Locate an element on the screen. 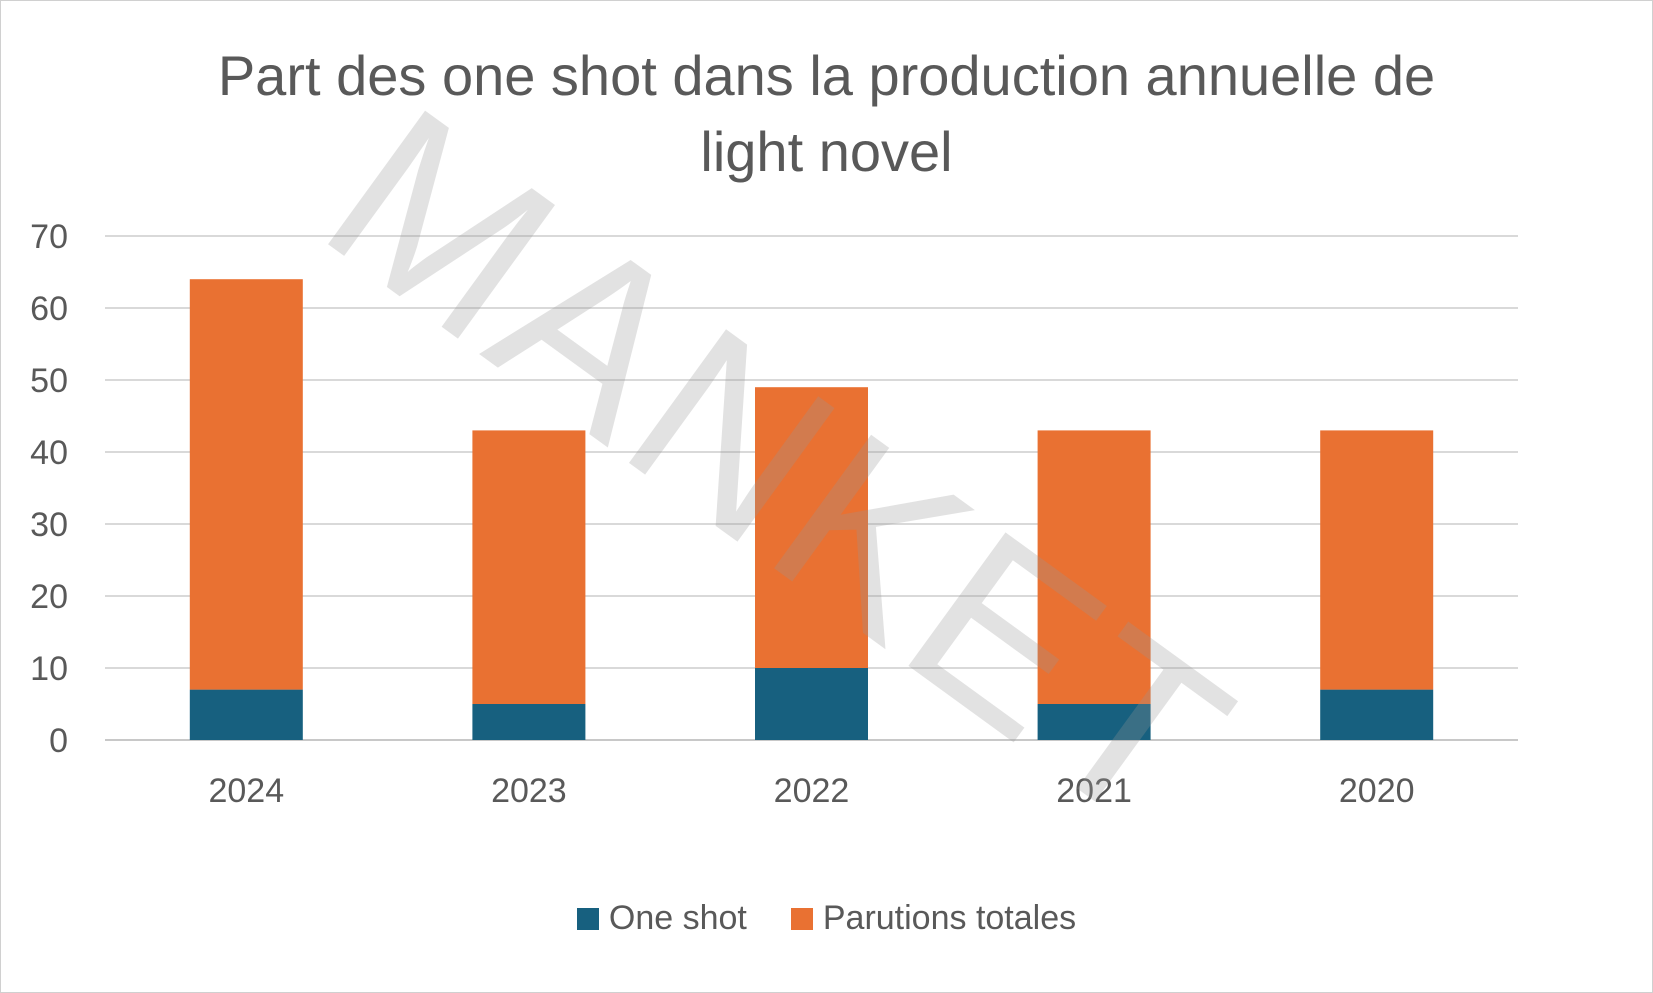 The width and height of the screenshot is (1653, 993). y-tick-label: 20 is located at coordinates (49, 597).